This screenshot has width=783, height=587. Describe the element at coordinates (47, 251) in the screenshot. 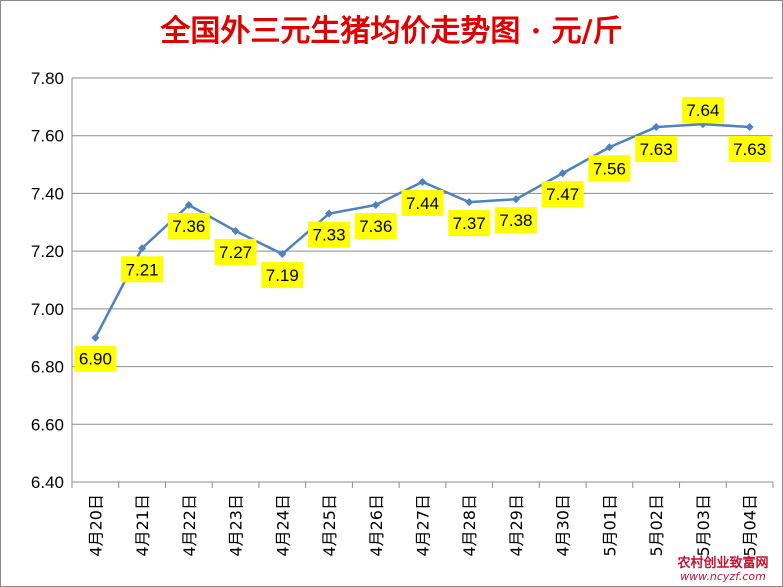

I see `y-tick-label: 7.20` at that location.